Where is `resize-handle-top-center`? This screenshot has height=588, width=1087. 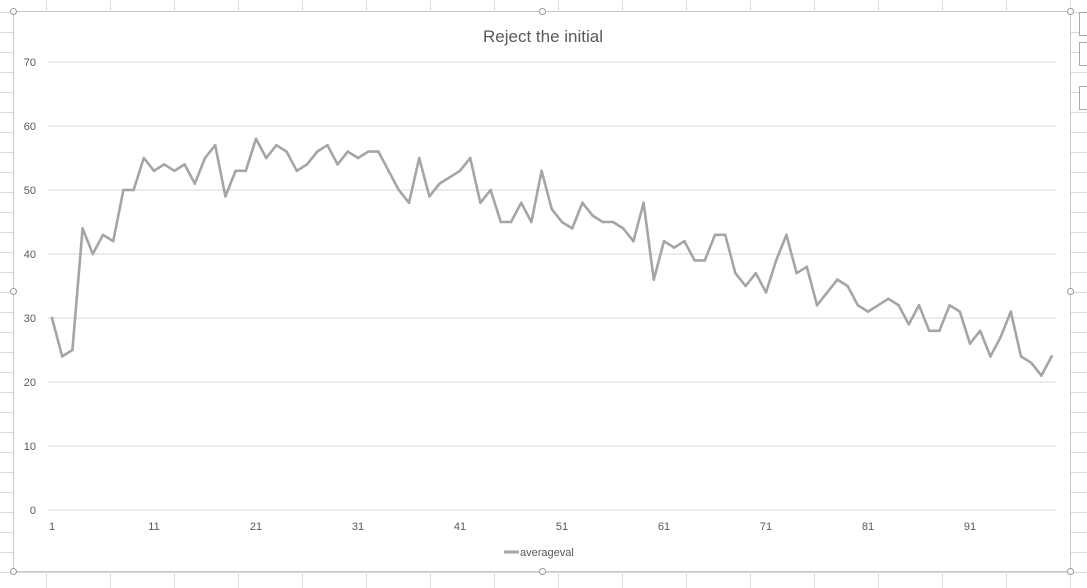 resize-handle-top-center is located at coordinates (542, 11).